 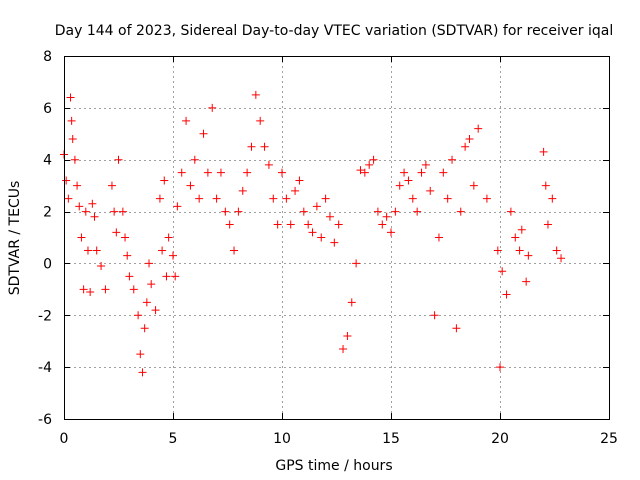 What do you see at coordinates (45, 238) in the screenshot?
I see `y-tick-labels: -6 -4 -2 0 2 4 6 8` at bounding box center [45, 238].